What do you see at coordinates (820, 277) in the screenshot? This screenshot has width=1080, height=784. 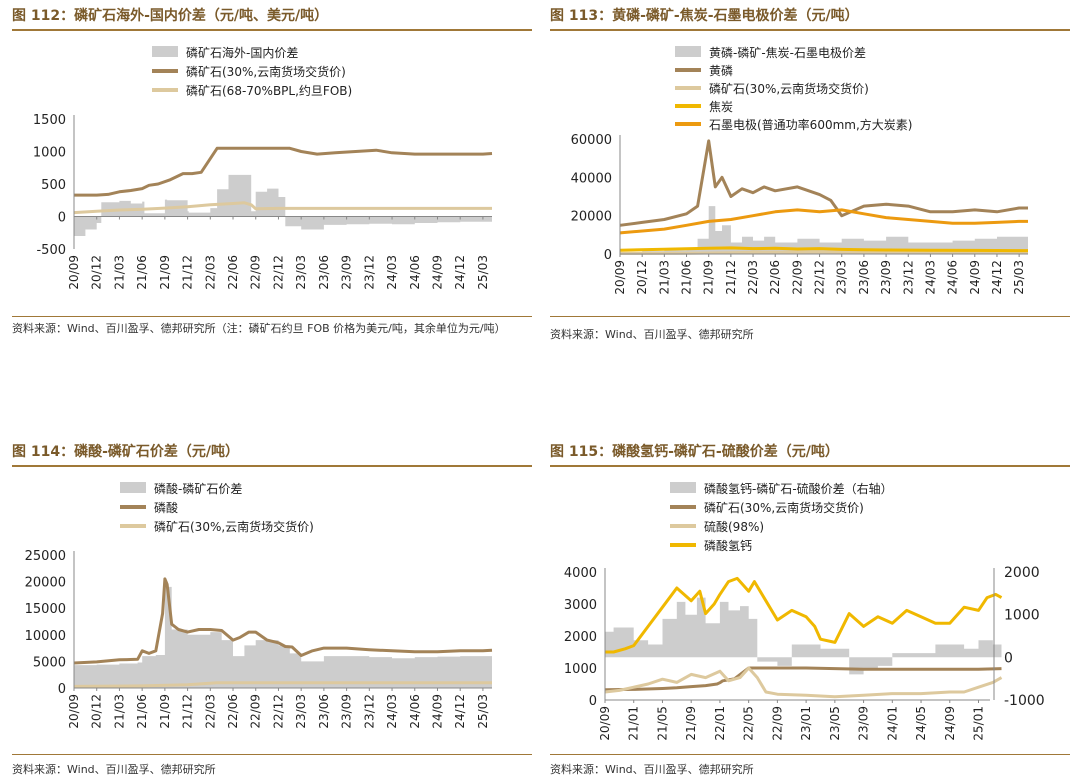 I see `x-tick-label: 22/12` at bounding box center [820, 277].